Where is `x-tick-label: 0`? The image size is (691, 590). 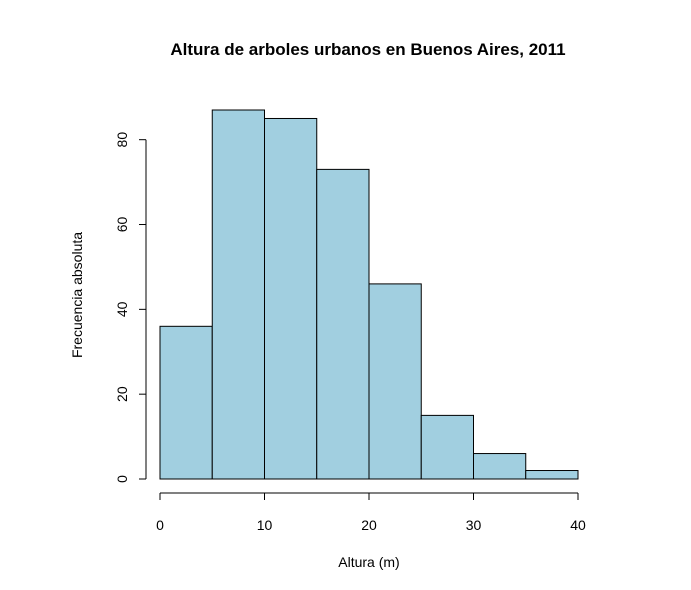 x-tick-label: 0 is located at coordinates (160, 525).